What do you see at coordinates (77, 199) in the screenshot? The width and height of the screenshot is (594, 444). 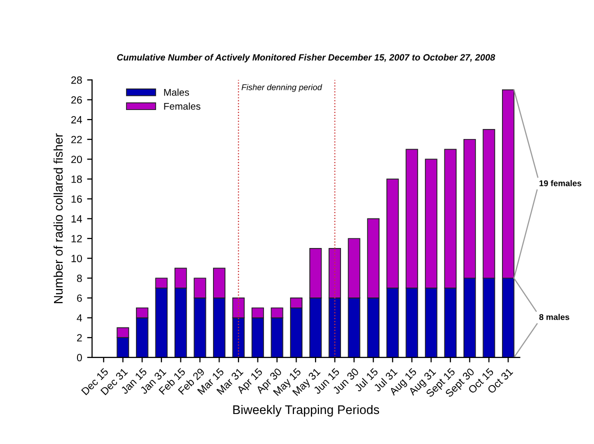 I see `y-tick-label: 16` at bounding box center [77, 199].